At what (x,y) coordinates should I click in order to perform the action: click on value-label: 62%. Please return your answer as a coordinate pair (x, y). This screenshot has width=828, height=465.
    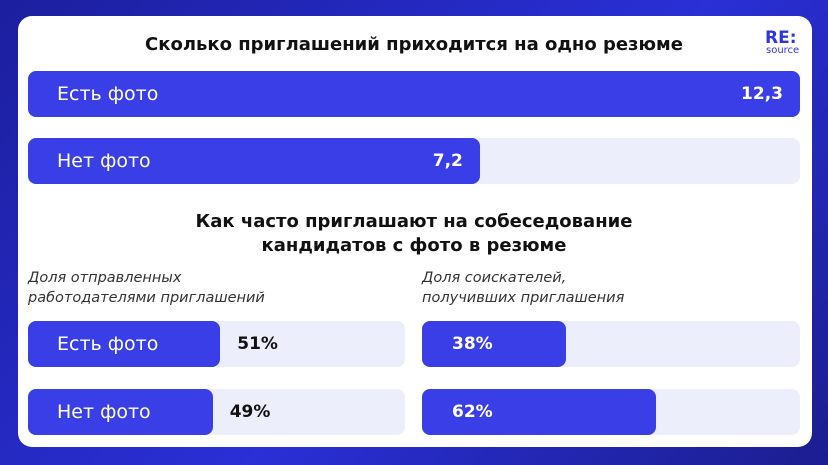
    Looking at the image, I should click on (472, 412).